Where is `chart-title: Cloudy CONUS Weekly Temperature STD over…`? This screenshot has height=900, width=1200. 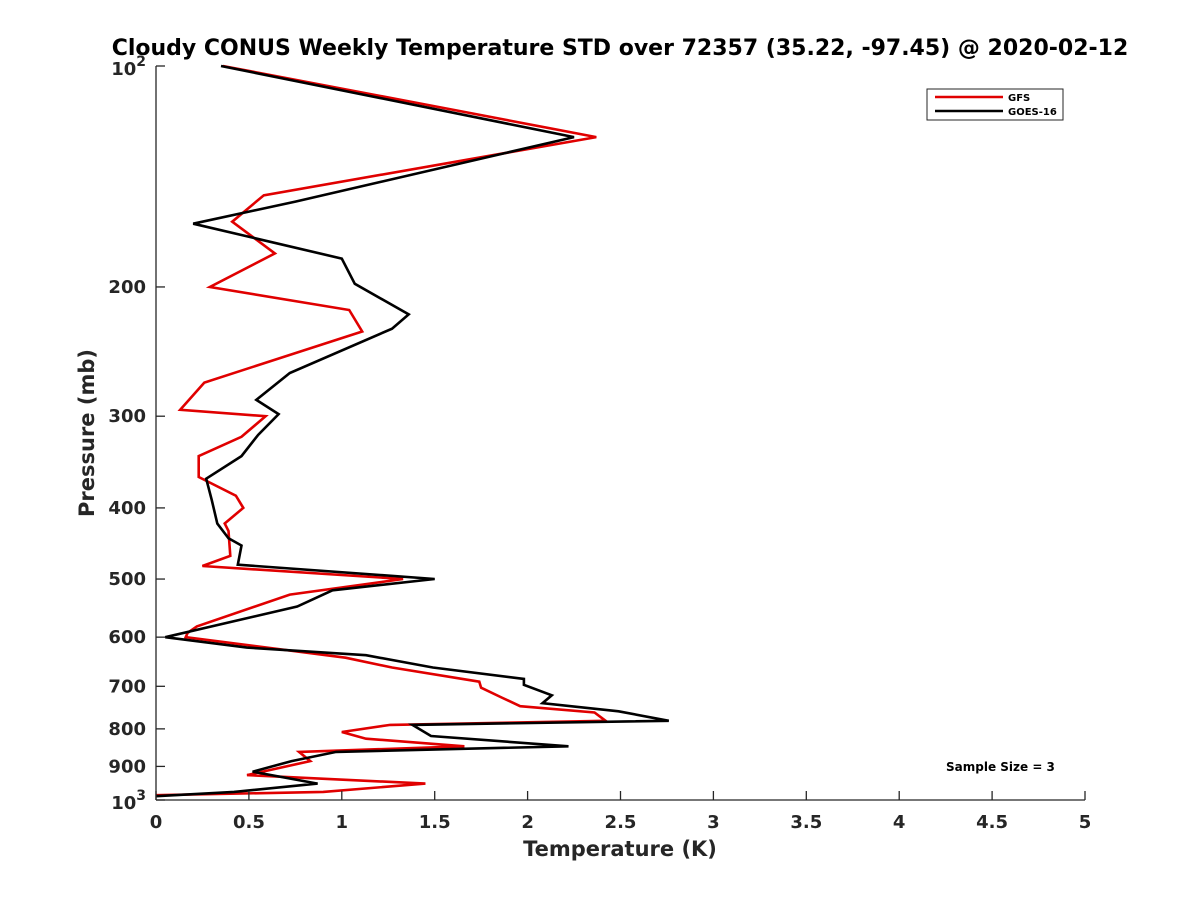
chart-title: Cloudy CONUS Weekly Temperature STD over… is located at coordinates (620, 48).